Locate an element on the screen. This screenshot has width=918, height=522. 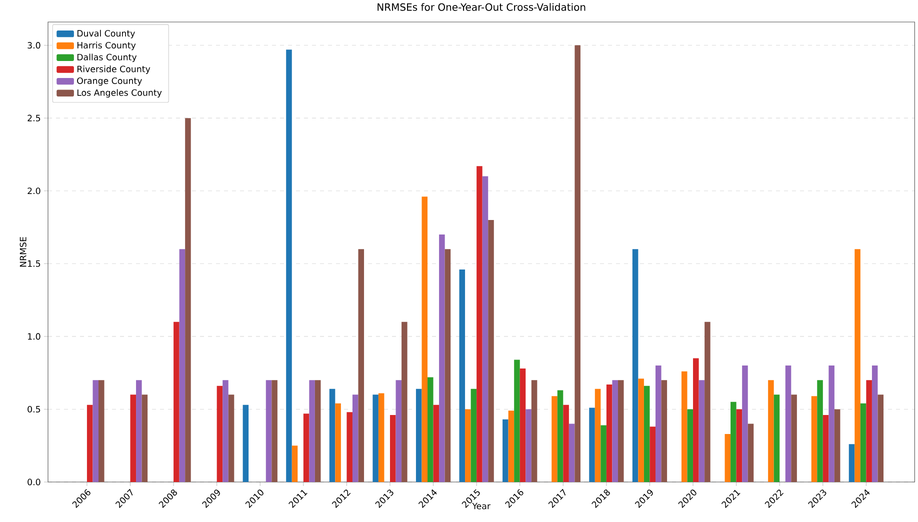
chart-title: NRMSEs for One-Year-Out Cross-Validation is located at coordinates (482, 7).